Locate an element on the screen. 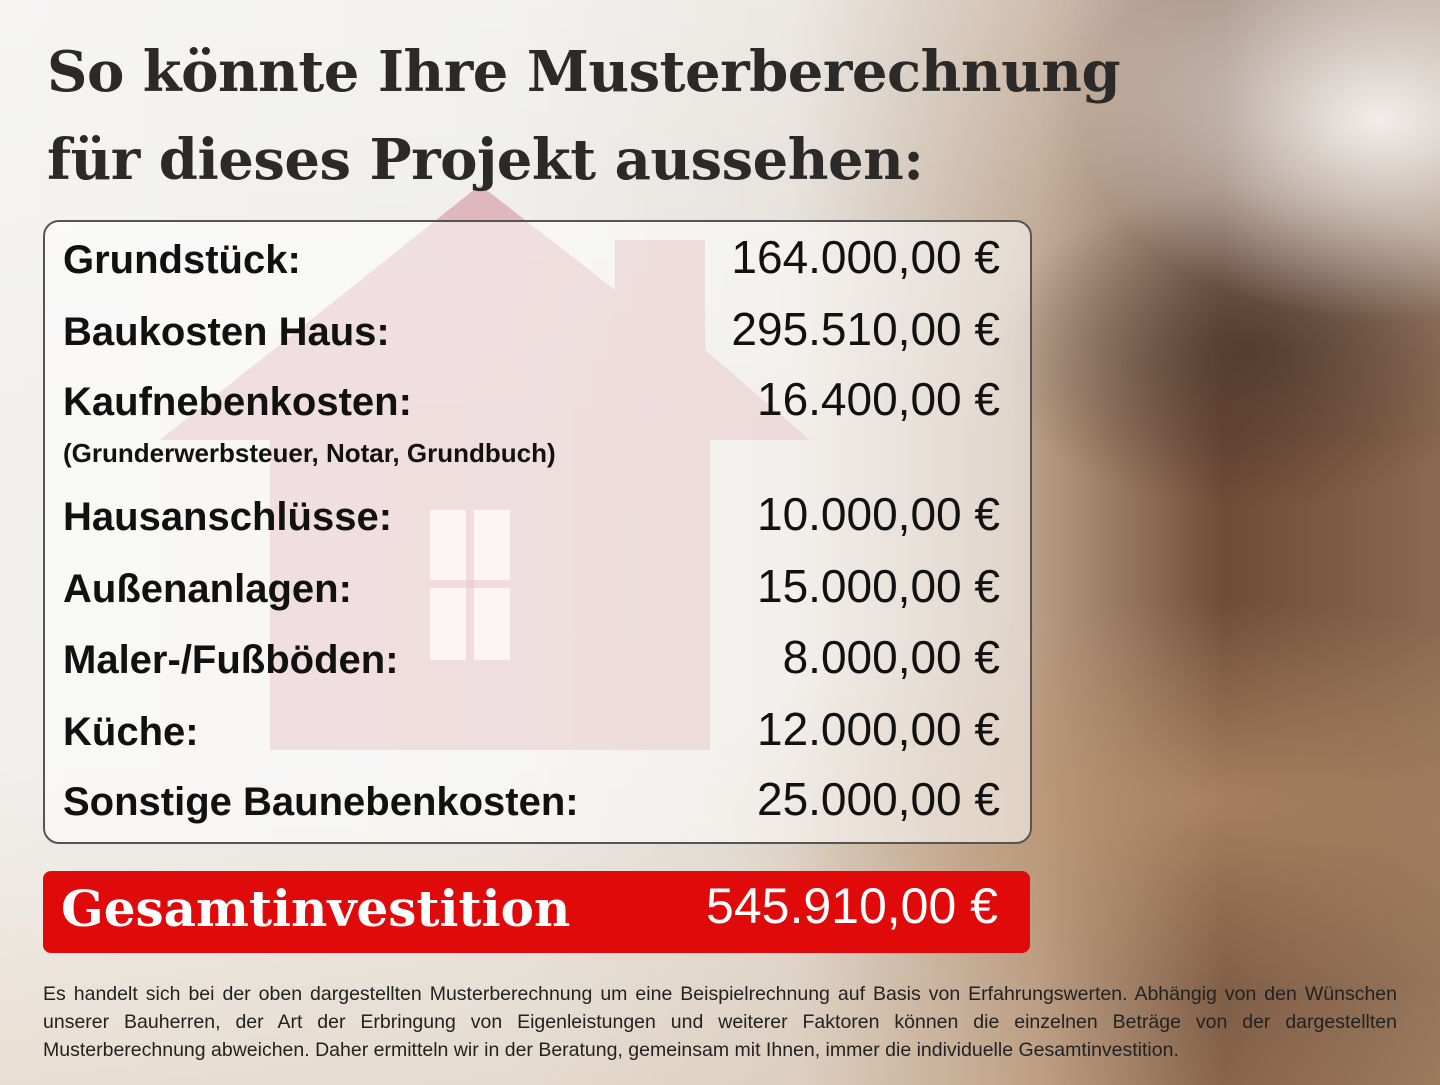 This screenshot has width=1440, height=1085. cost-row: Sonstige Baunebenkosten: 25.000,00 € is located at coordinates (531, 799).